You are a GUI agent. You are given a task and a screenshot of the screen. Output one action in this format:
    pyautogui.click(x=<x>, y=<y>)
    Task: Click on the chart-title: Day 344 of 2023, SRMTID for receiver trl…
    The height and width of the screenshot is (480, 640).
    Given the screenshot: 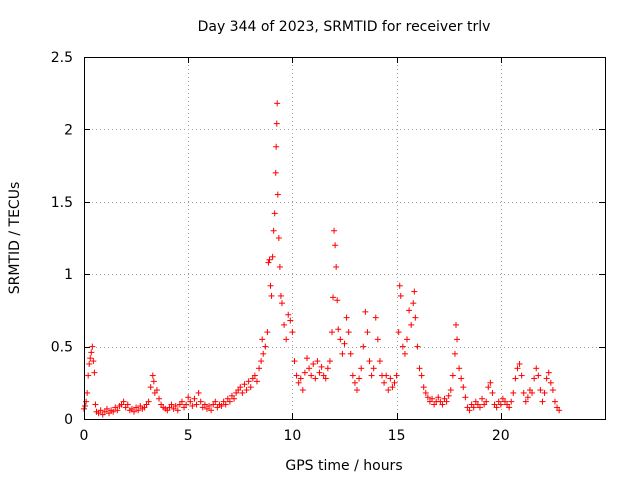 What is the action you would take?
    pyautogui.click(x=344, y=27)
    